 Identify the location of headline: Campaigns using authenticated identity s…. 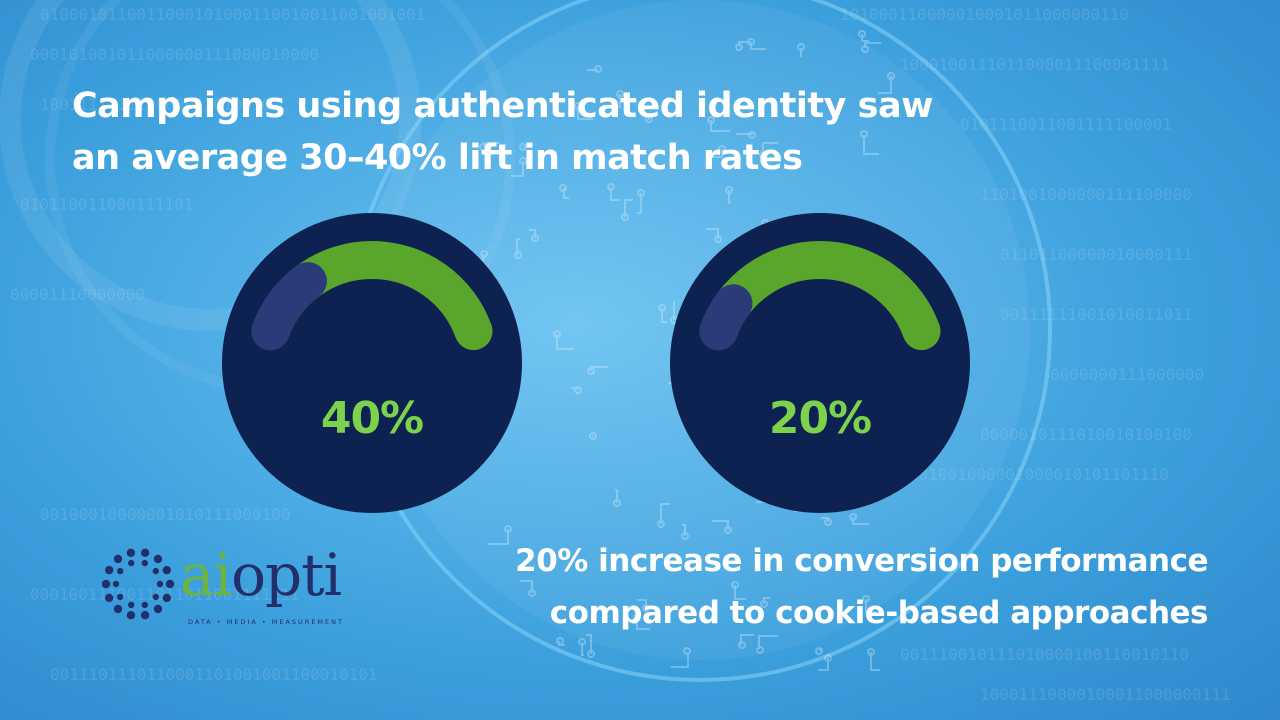
(562, 132).